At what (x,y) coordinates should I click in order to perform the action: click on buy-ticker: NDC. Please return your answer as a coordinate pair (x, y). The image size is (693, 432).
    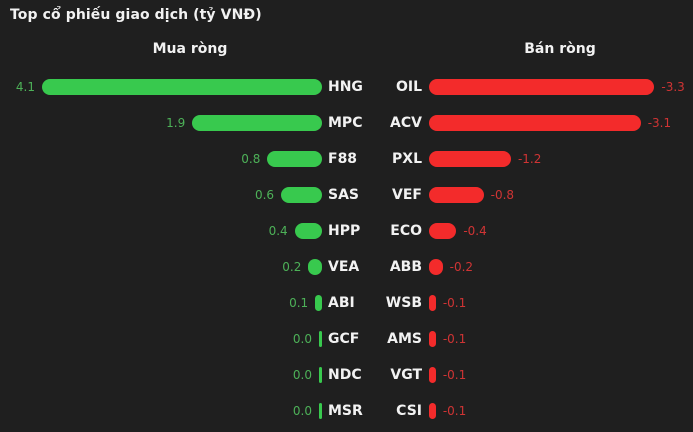
    Looking at the image, I should click on (345, 375).